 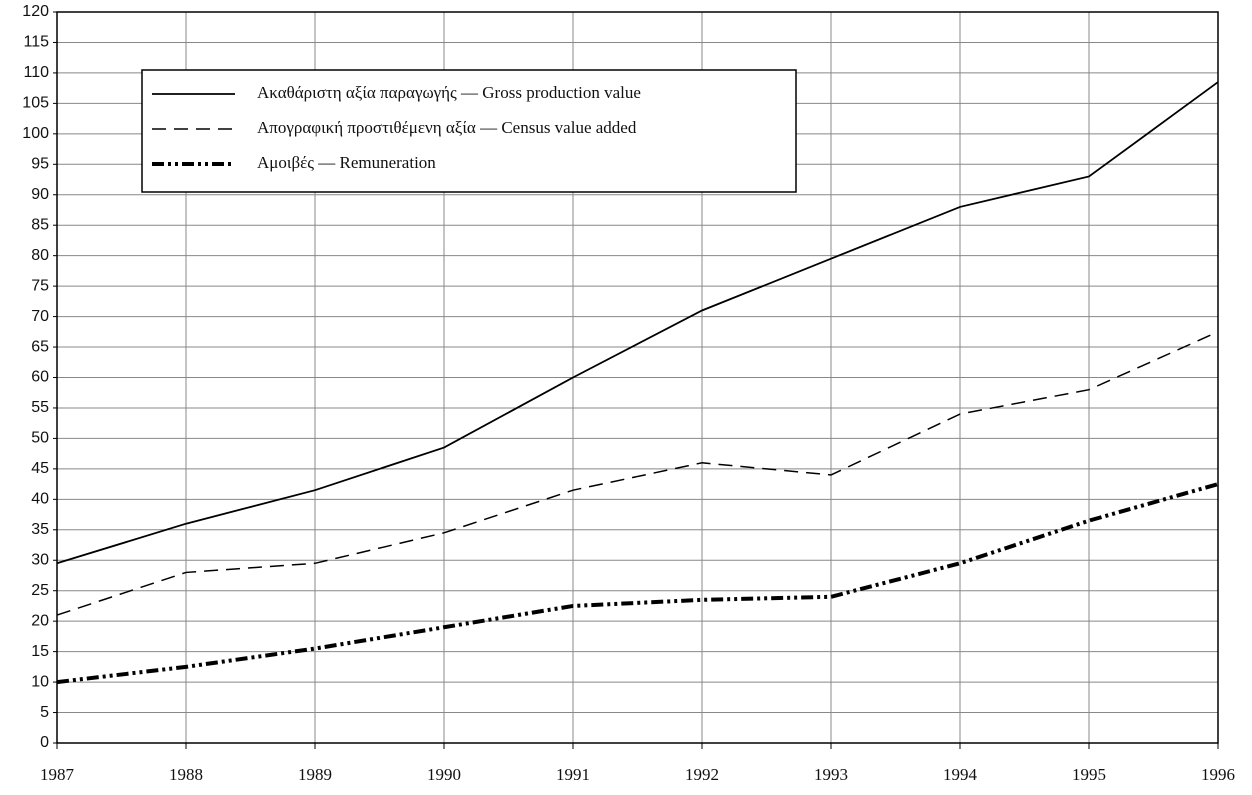 I want to click on x-tick-label: 1989, so click(x=315, y=774).